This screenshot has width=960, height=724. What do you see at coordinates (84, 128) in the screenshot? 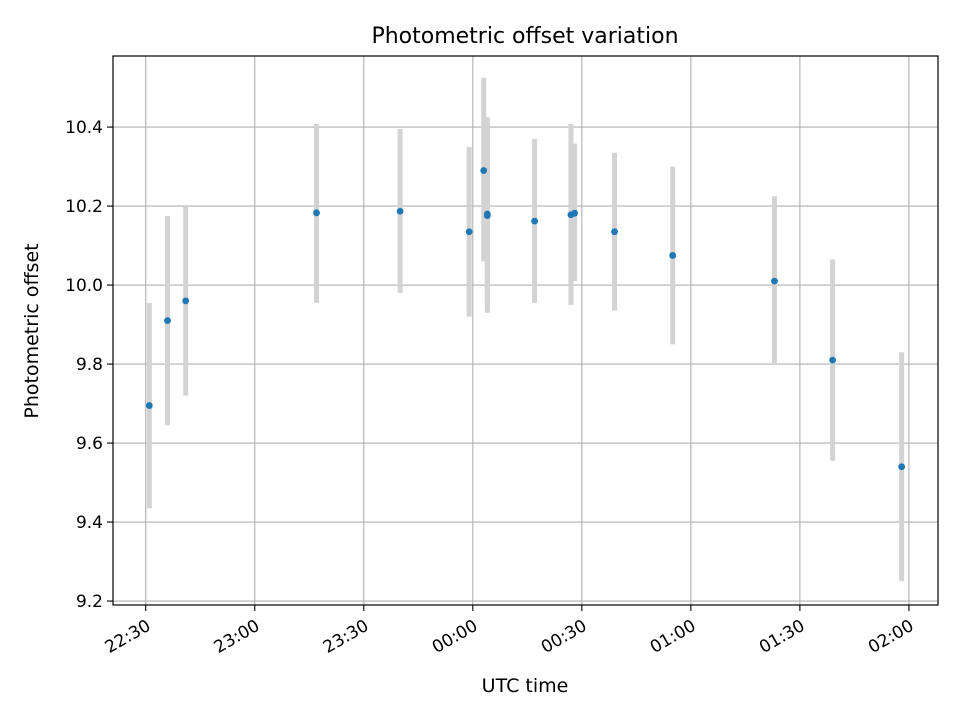
I see `y-tick-label: 10.4` at bounding box center [84, 128].